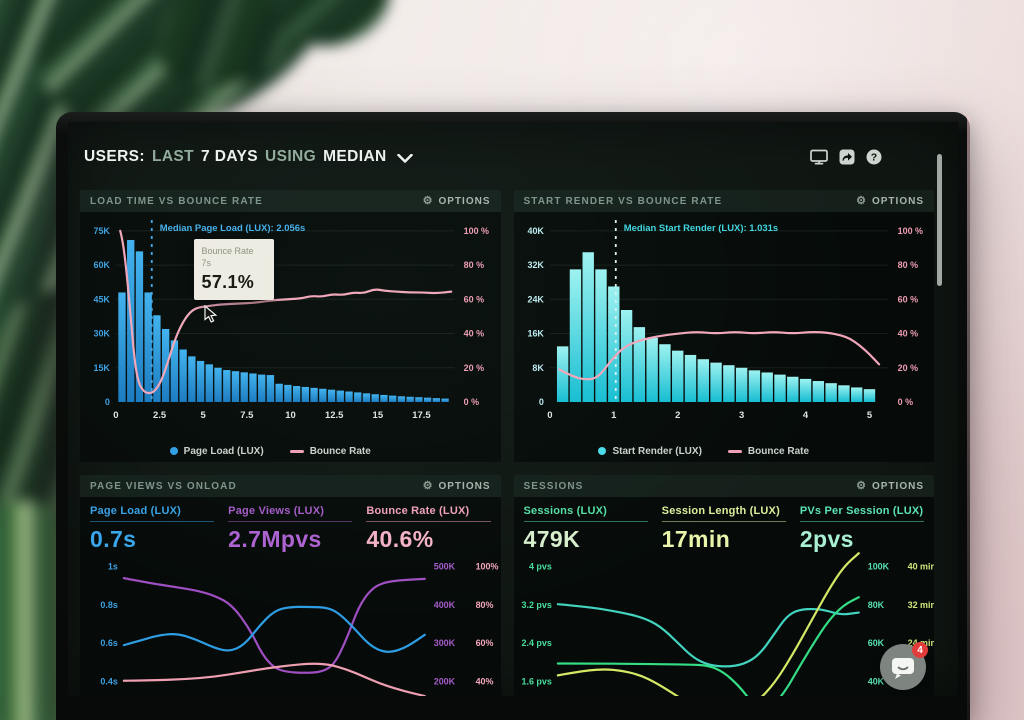 This screenshot has height=720, width=1024. Describe the element at coordinates (290, 201) in the screenshot. I see `panel-header: LOAD TIME VS BOUNCE RATE ⚙ OPTIONS` at that location.